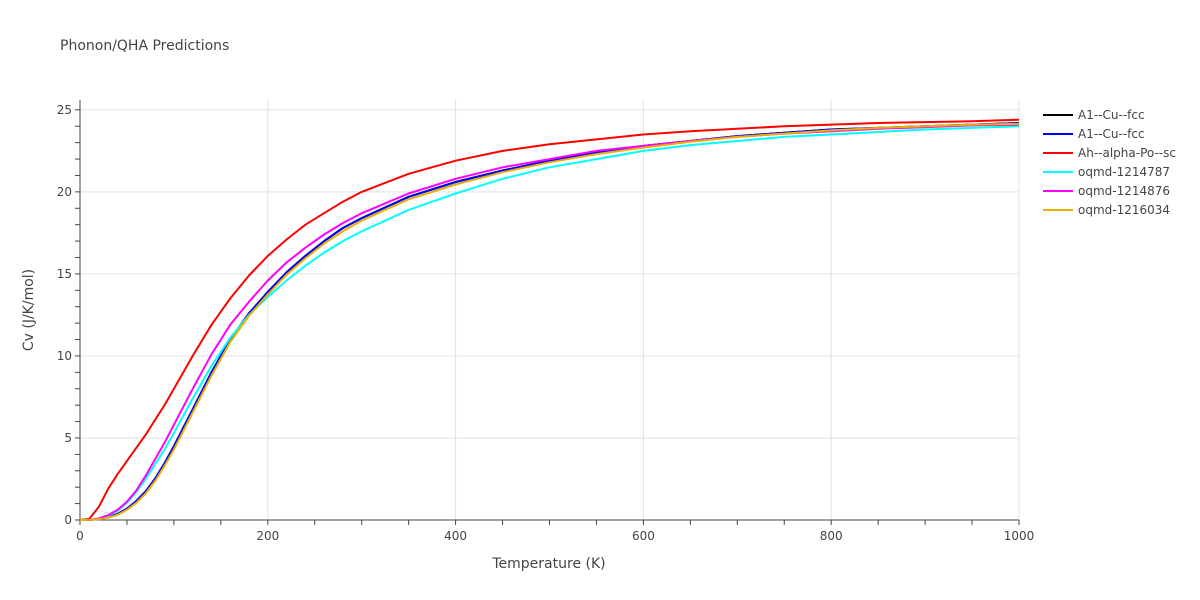  I want to click on legend-label-1: A1--Cu--fcc, so click(1111, 134).